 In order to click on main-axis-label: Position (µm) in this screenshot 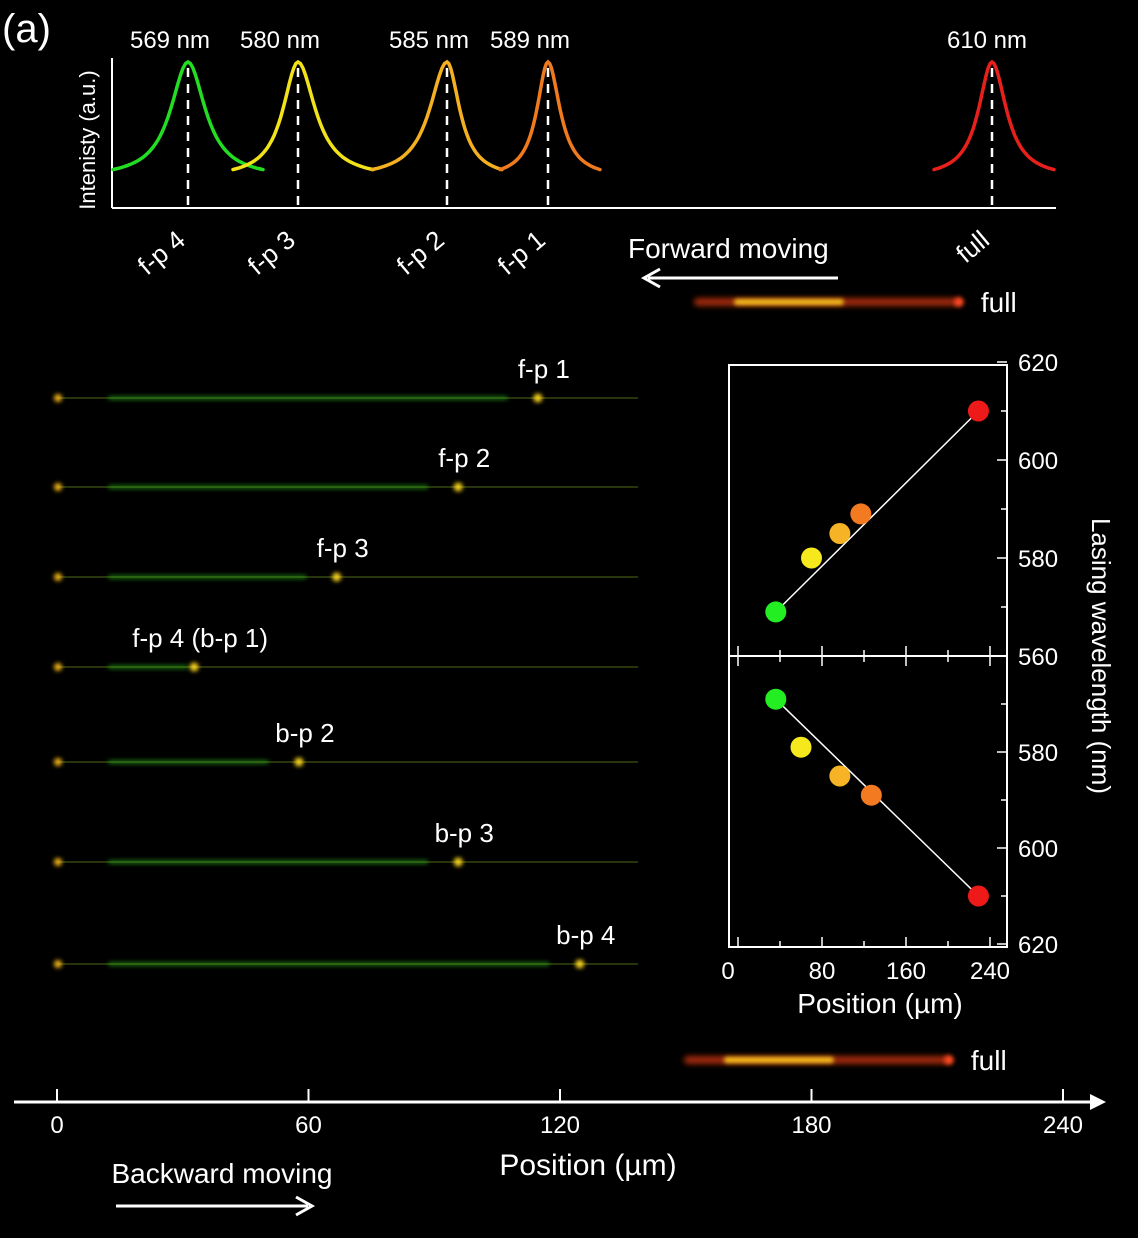, I will do `click(587, 1165)`.